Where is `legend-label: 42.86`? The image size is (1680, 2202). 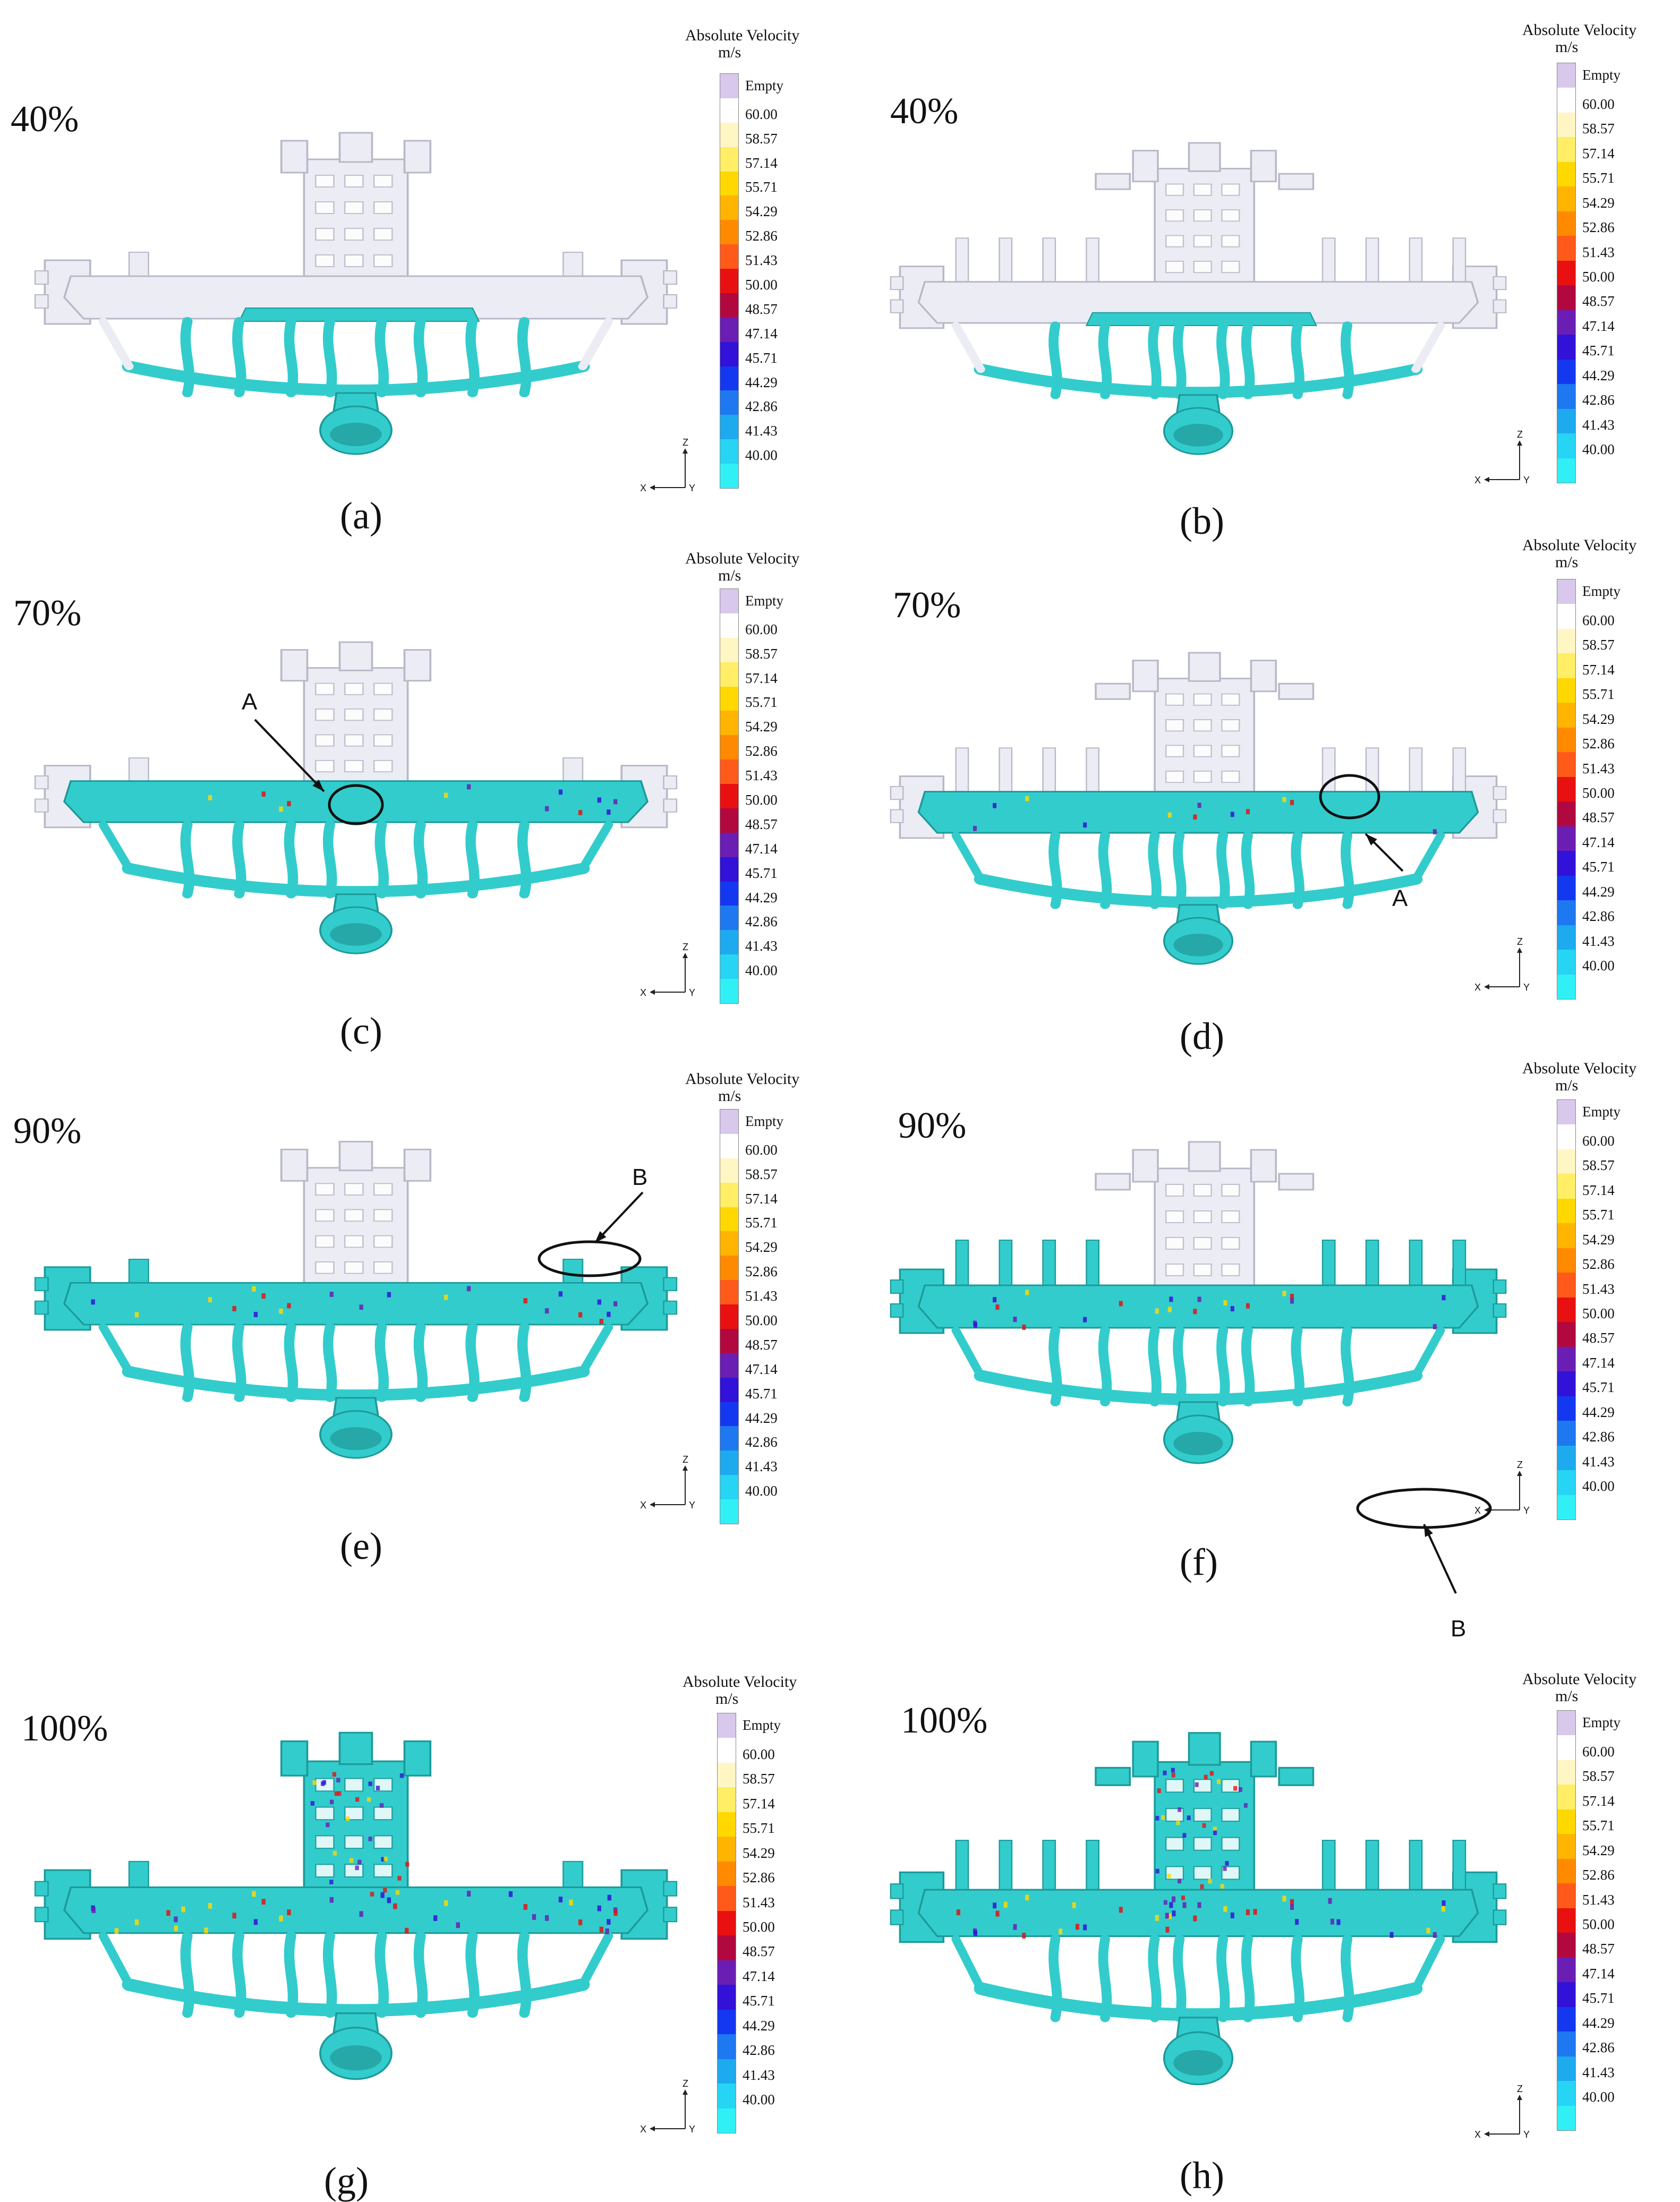
legend-label: 42.86 is located at coordinates (761, 922).